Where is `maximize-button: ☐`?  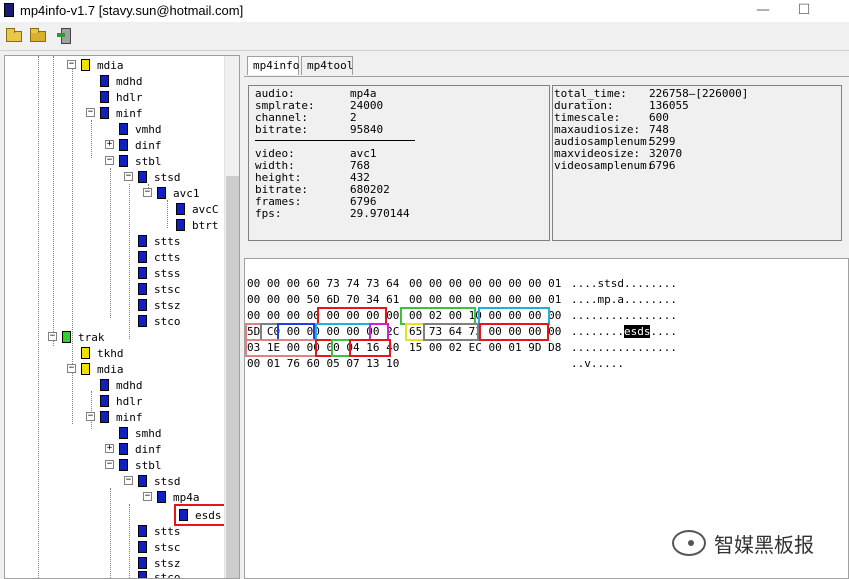 maximize-button: ☐ is located at coordinates (804, 10).